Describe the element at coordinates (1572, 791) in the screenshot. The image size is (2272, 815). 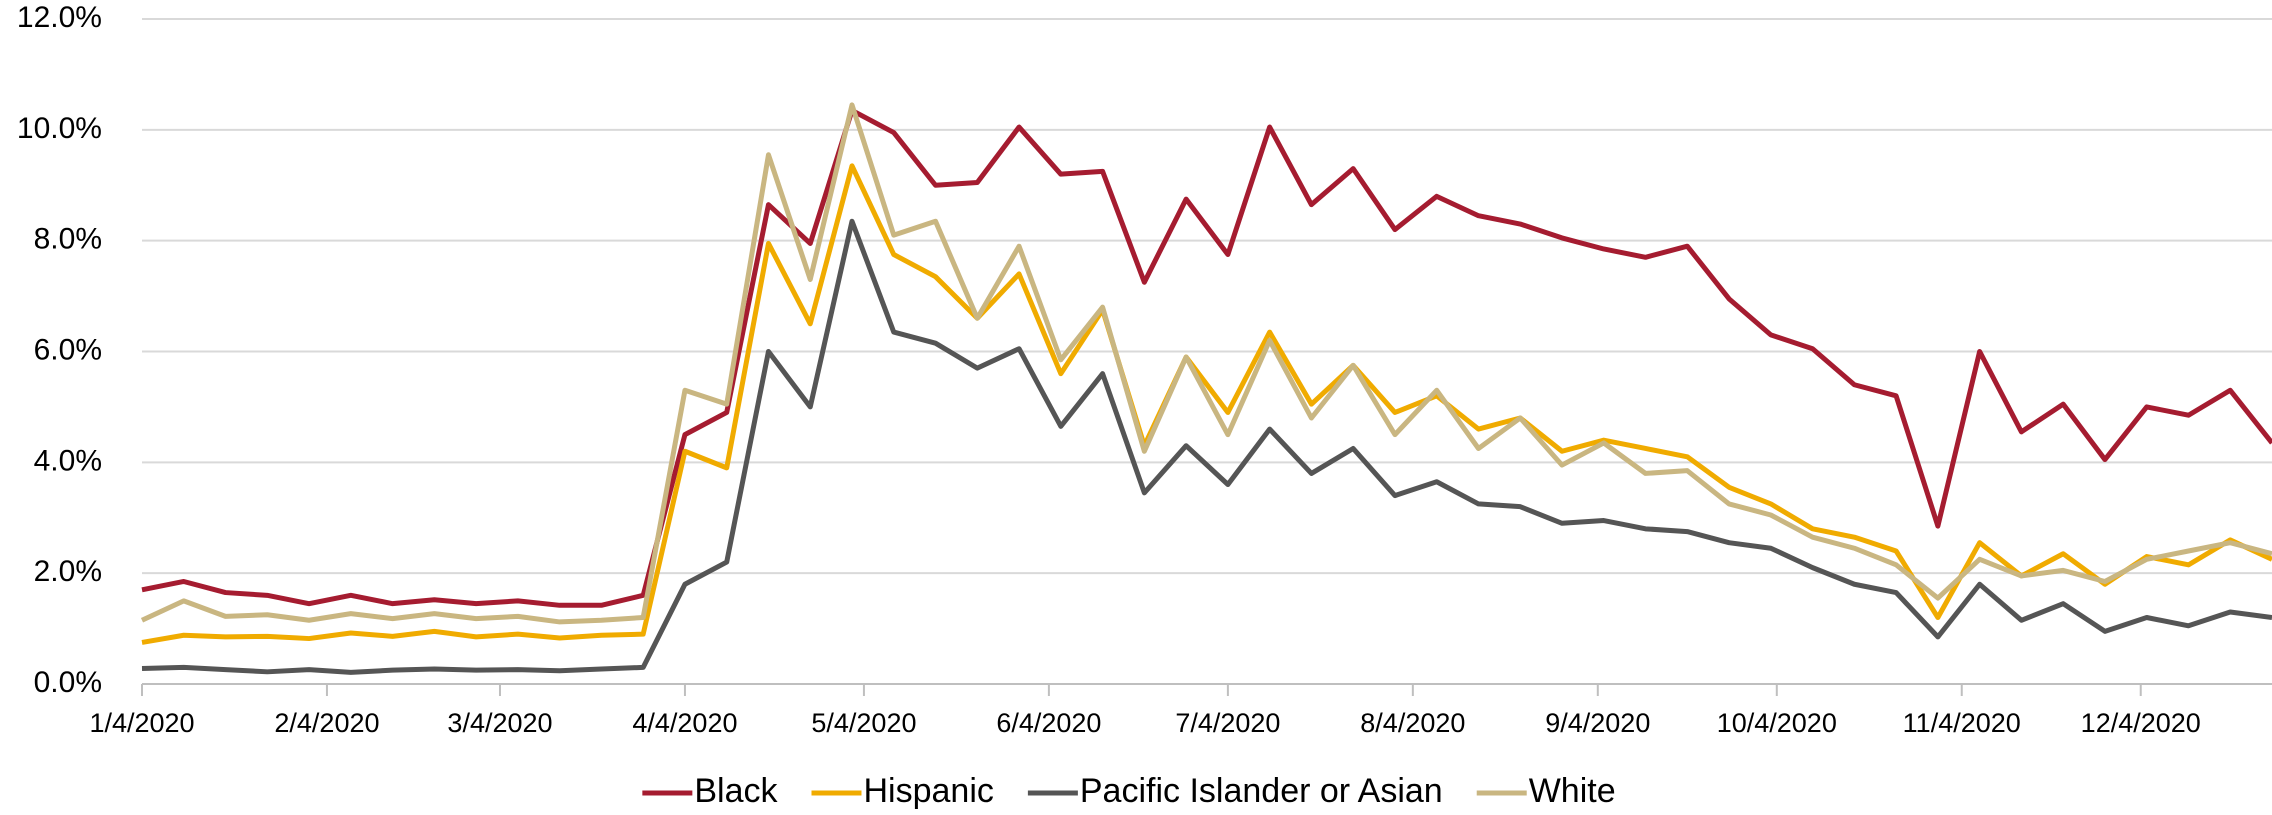
I see `legend-label: White` at that location.